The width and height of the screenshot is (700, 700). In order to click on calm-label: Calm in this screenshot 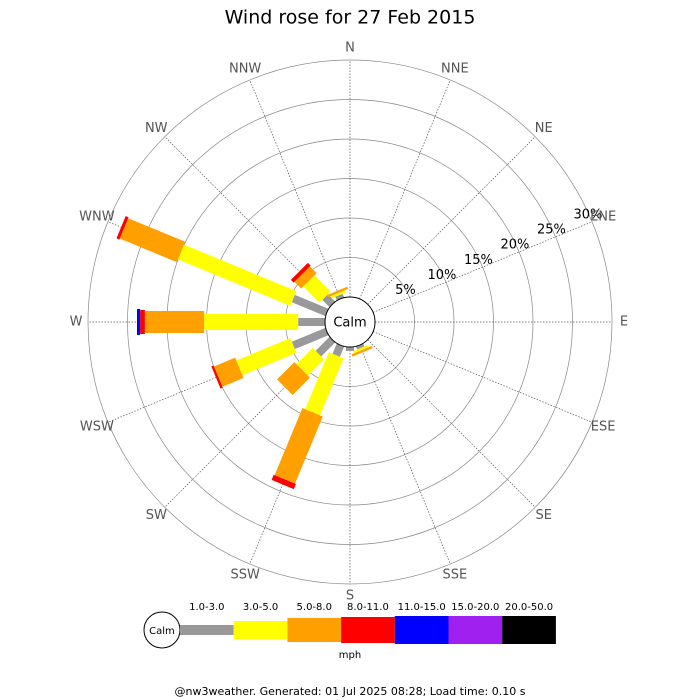, I will do `click(349, 323)`.